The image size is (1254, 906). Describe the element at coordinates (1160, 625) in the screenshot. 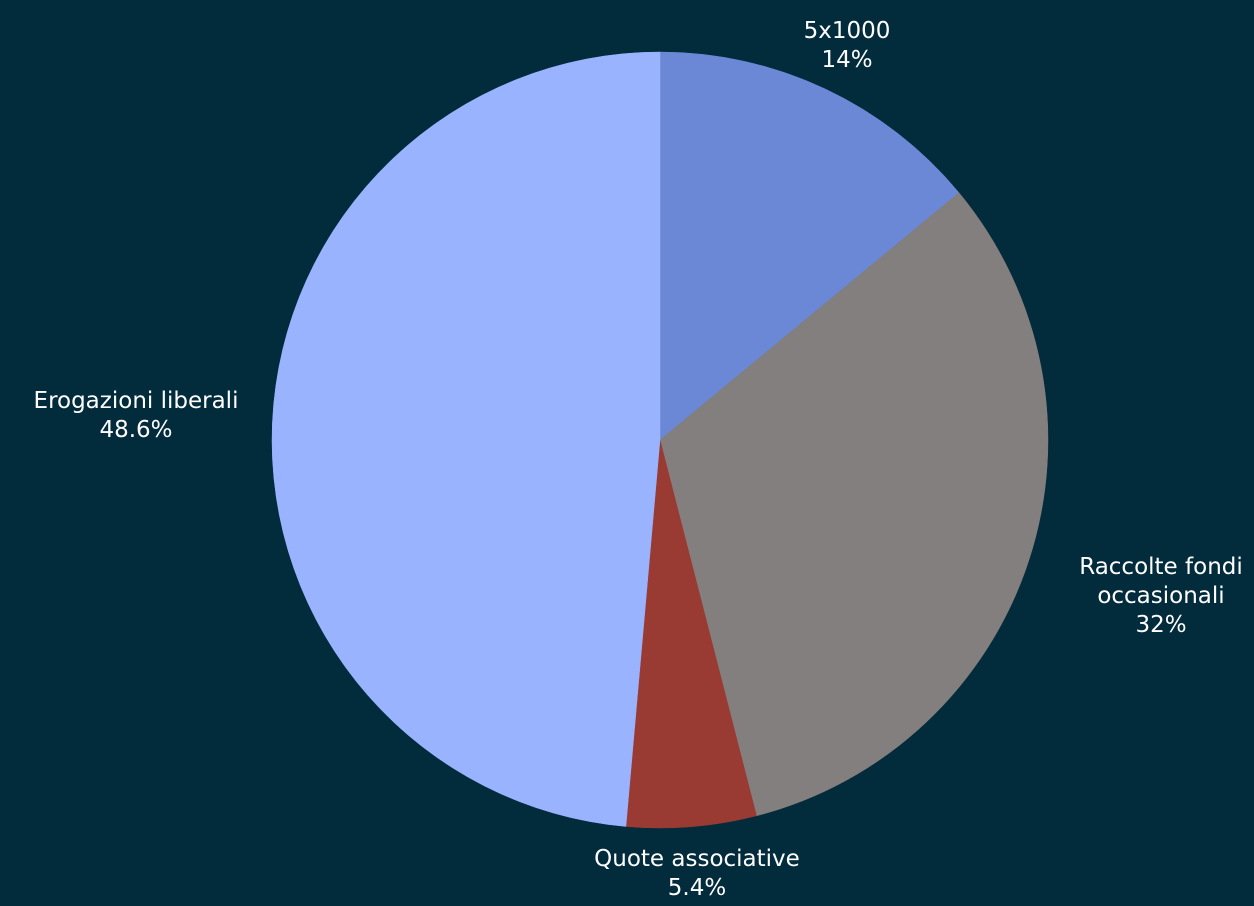

I see `slice-value-label: 32%` at that location.